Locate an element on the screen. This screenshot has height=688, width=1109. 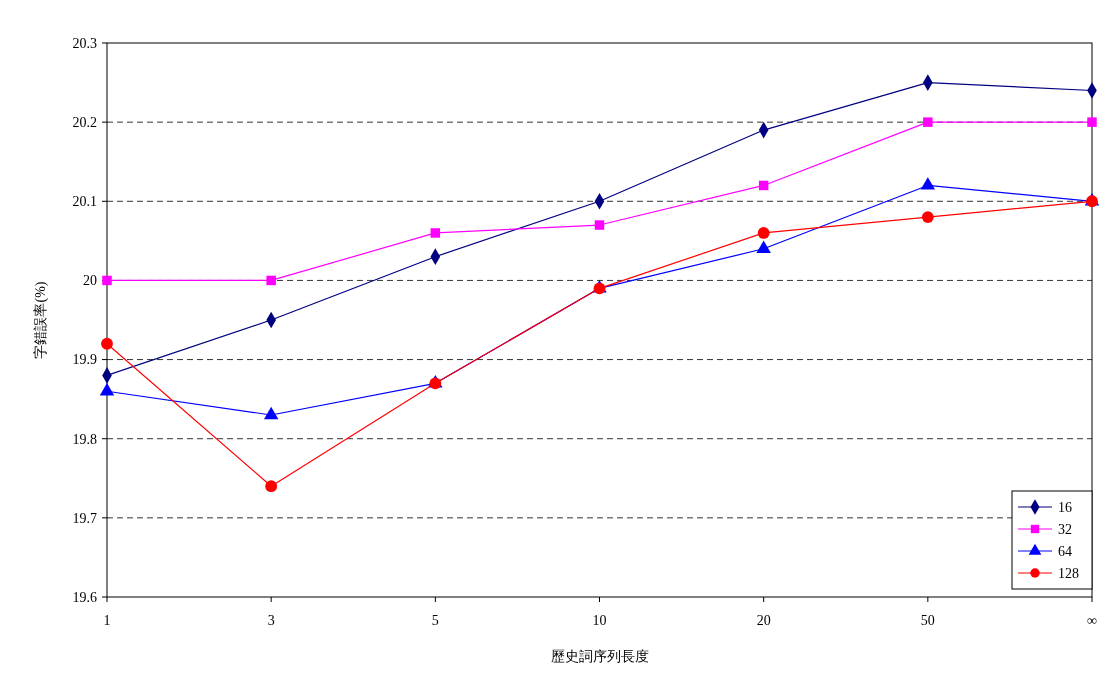
legend-label: 32 is located at coordinates (1065, 529).